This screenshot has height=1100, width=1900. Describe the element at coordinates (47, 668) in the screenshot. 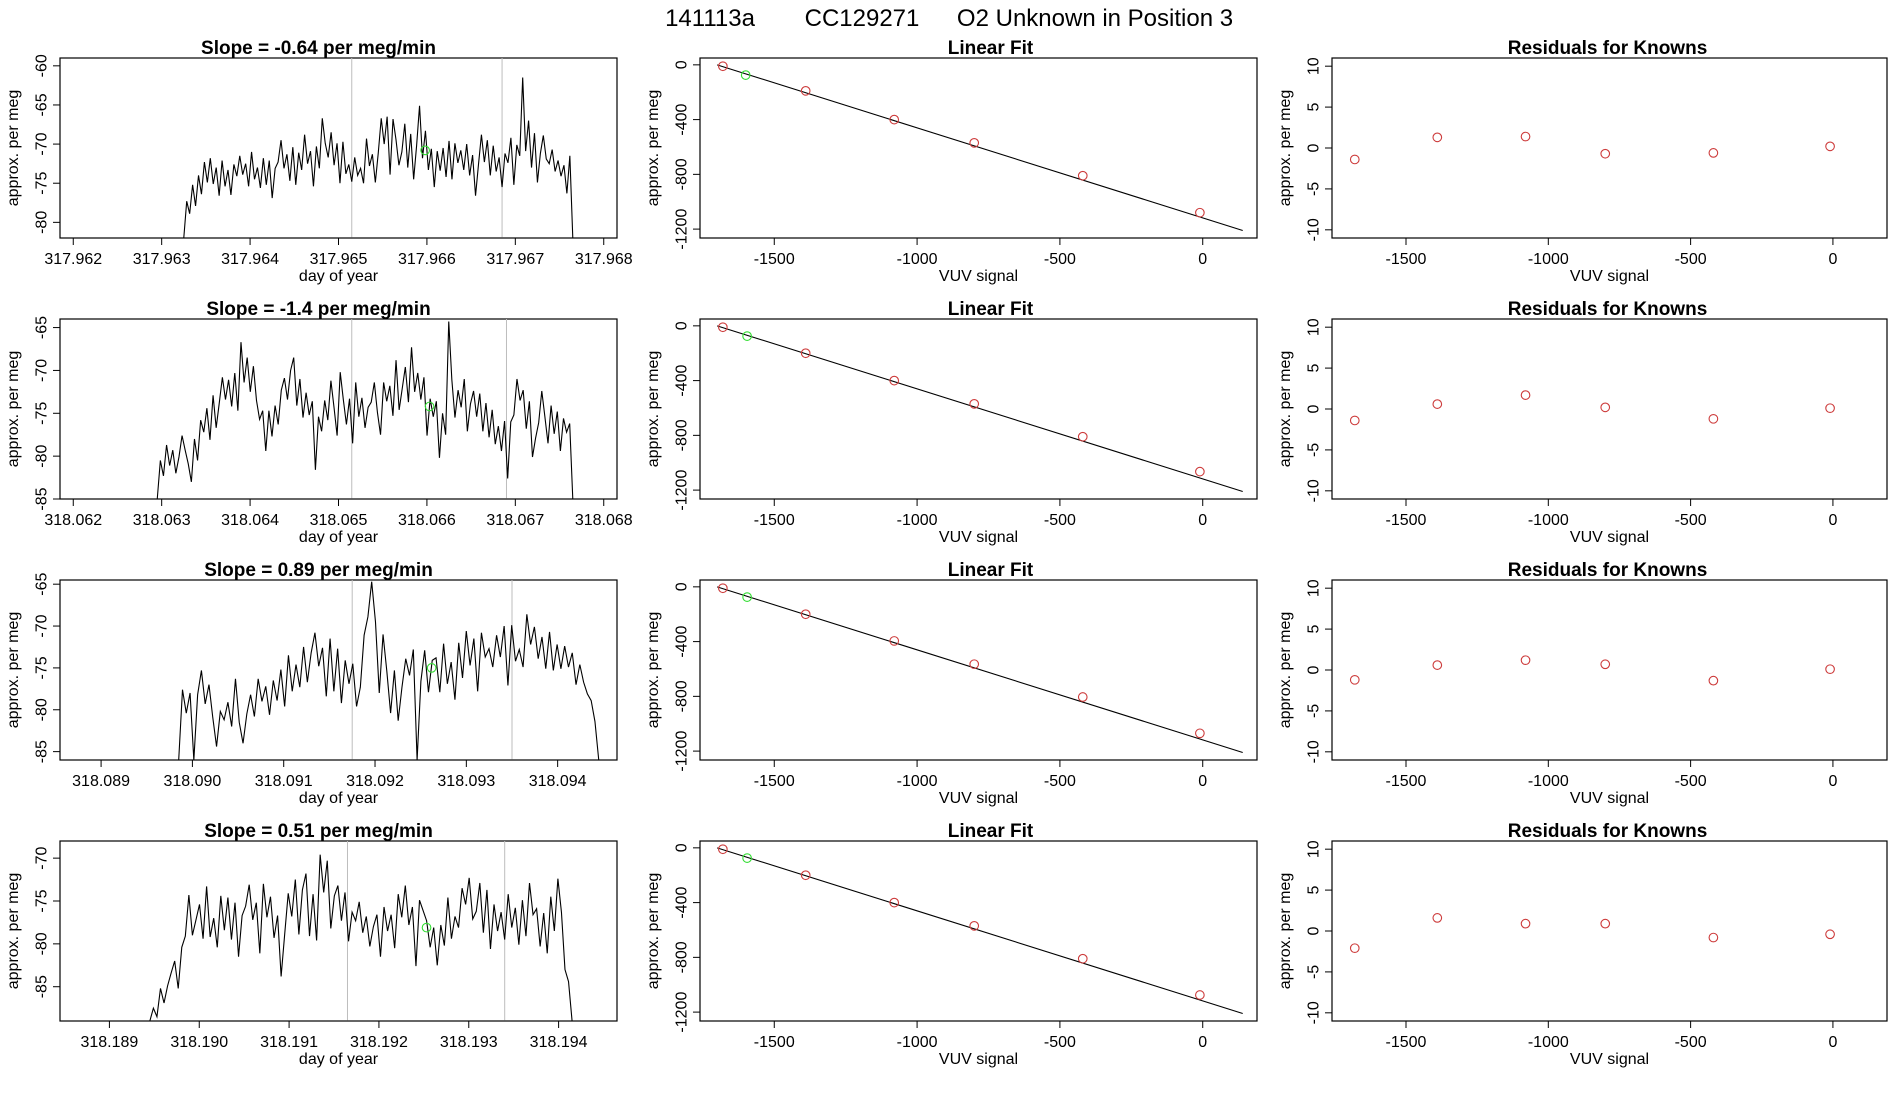

I see `timeseries-2-y-axis: -85 -80 -75 -70 -65` at that location.